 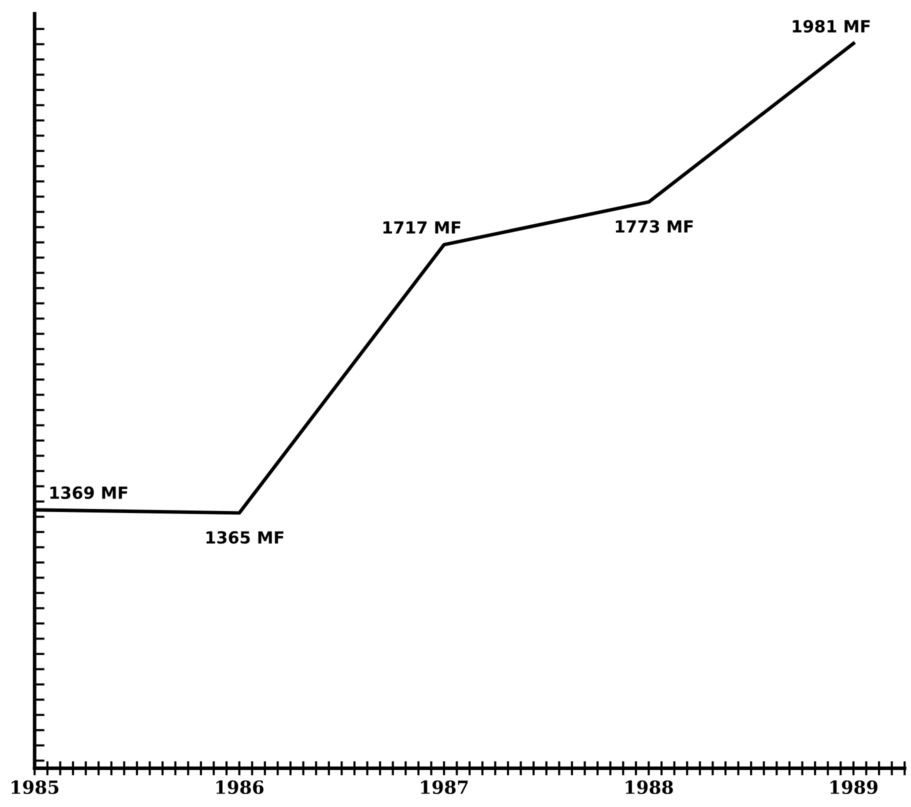 What do you see at coordinates (854, 787) in the screenshot?
I see `x-tick-label: 1989` at bounding box center [854, 787].